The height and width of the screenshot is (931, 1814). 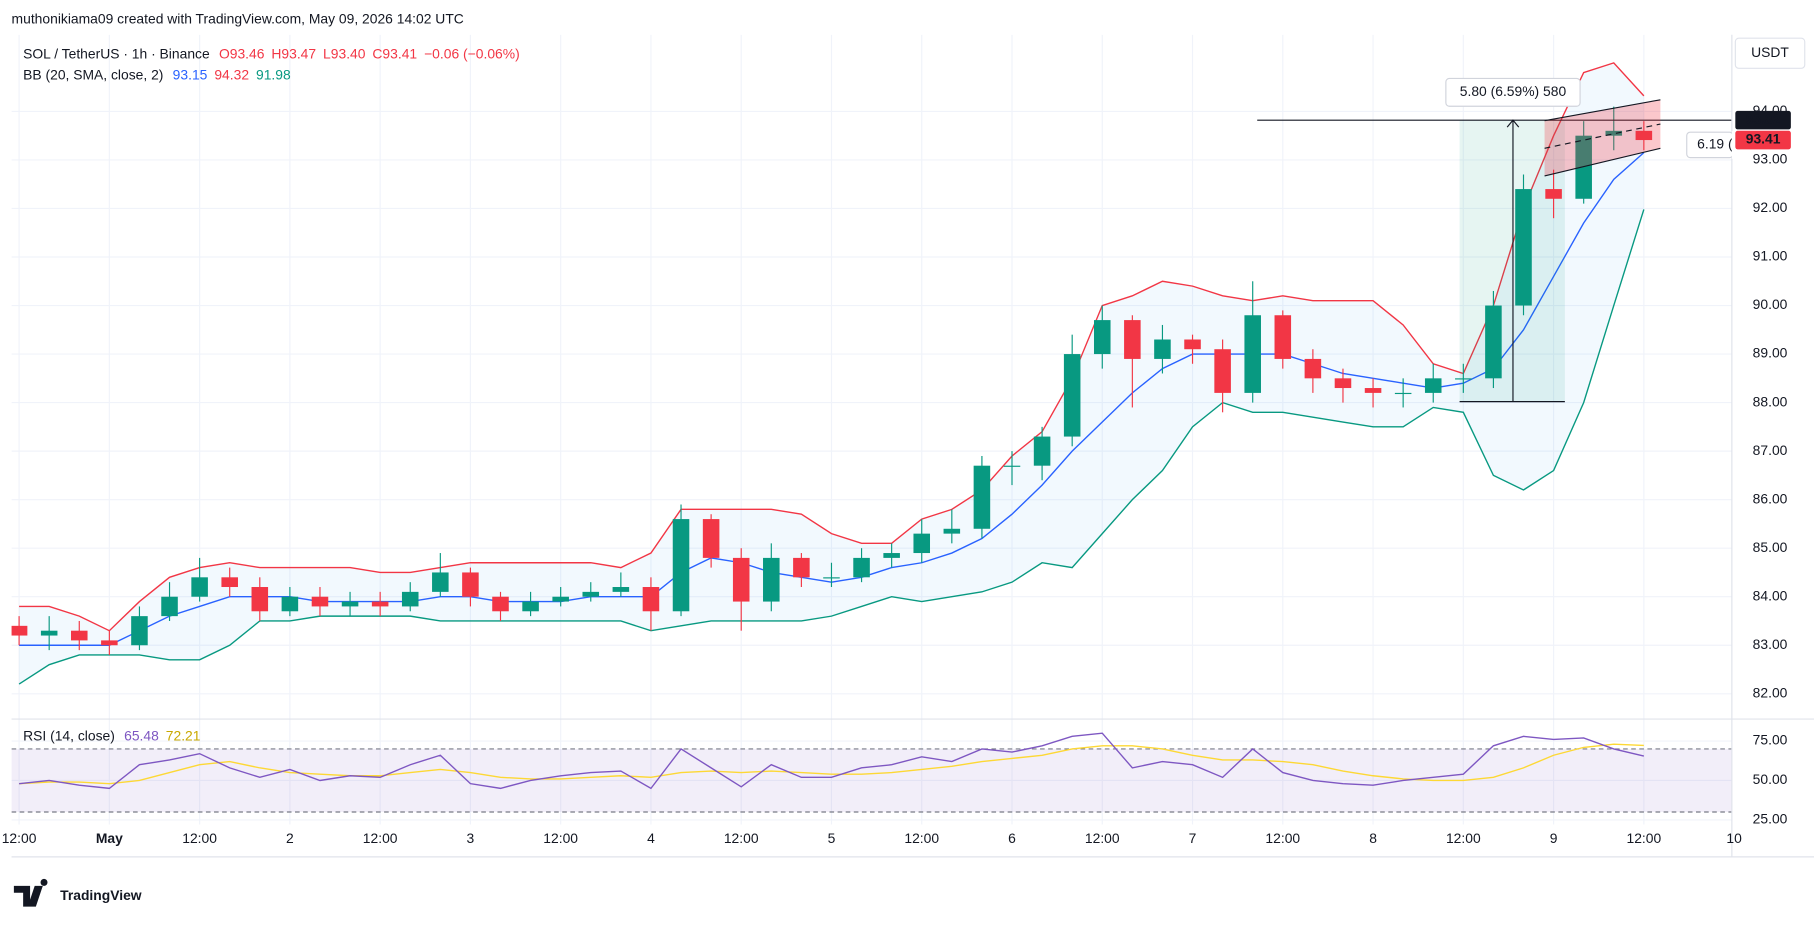 What do you see at coordinates (141, 735) in the screenshot?
I see `rsi-value: 65.48` at bounding box center [141, 735].